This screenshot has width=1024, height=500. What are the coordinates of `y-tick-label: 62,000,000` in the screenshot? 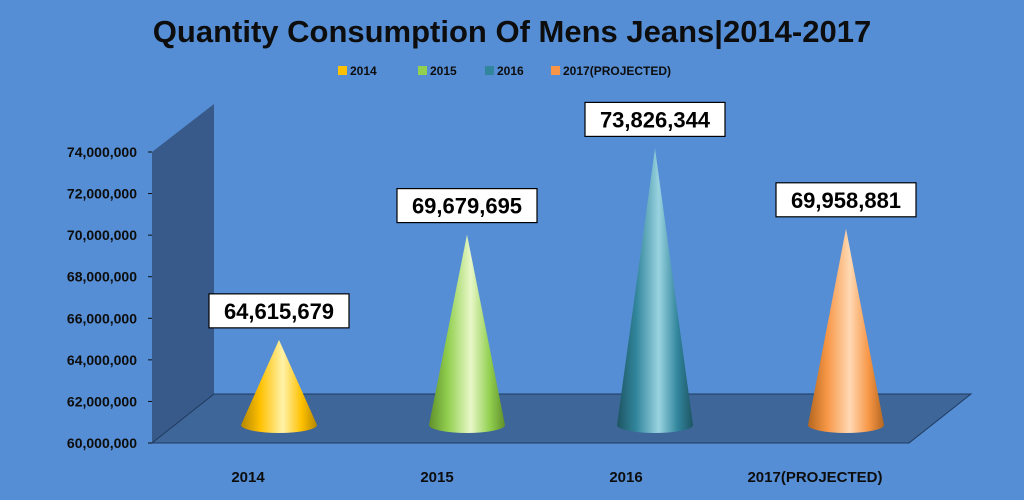 It's located at (102, 401).